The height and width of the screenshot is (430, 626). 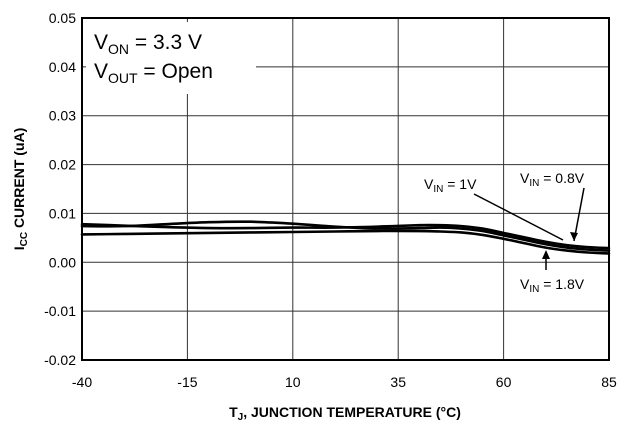 What do you see at coordinates (20, 189) in the screenshot?
I see `y-axis-title: ICC CURRENT (uA)` at bounding box center [20, 189].